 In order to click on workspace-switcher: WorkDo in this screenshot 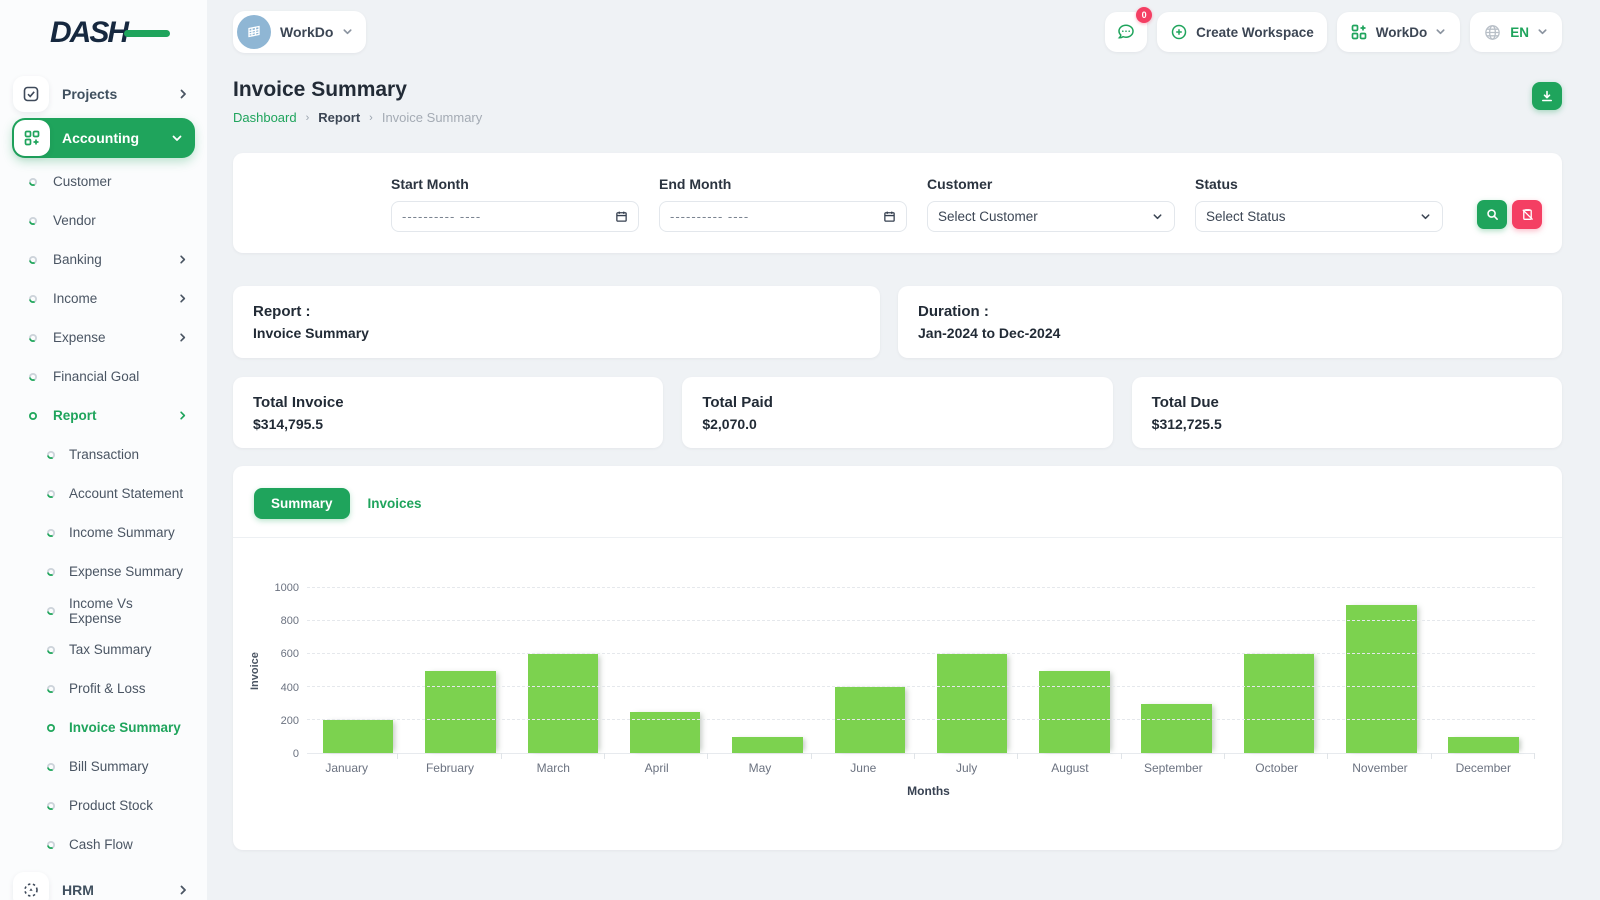, I will do `click(300, 32)`.